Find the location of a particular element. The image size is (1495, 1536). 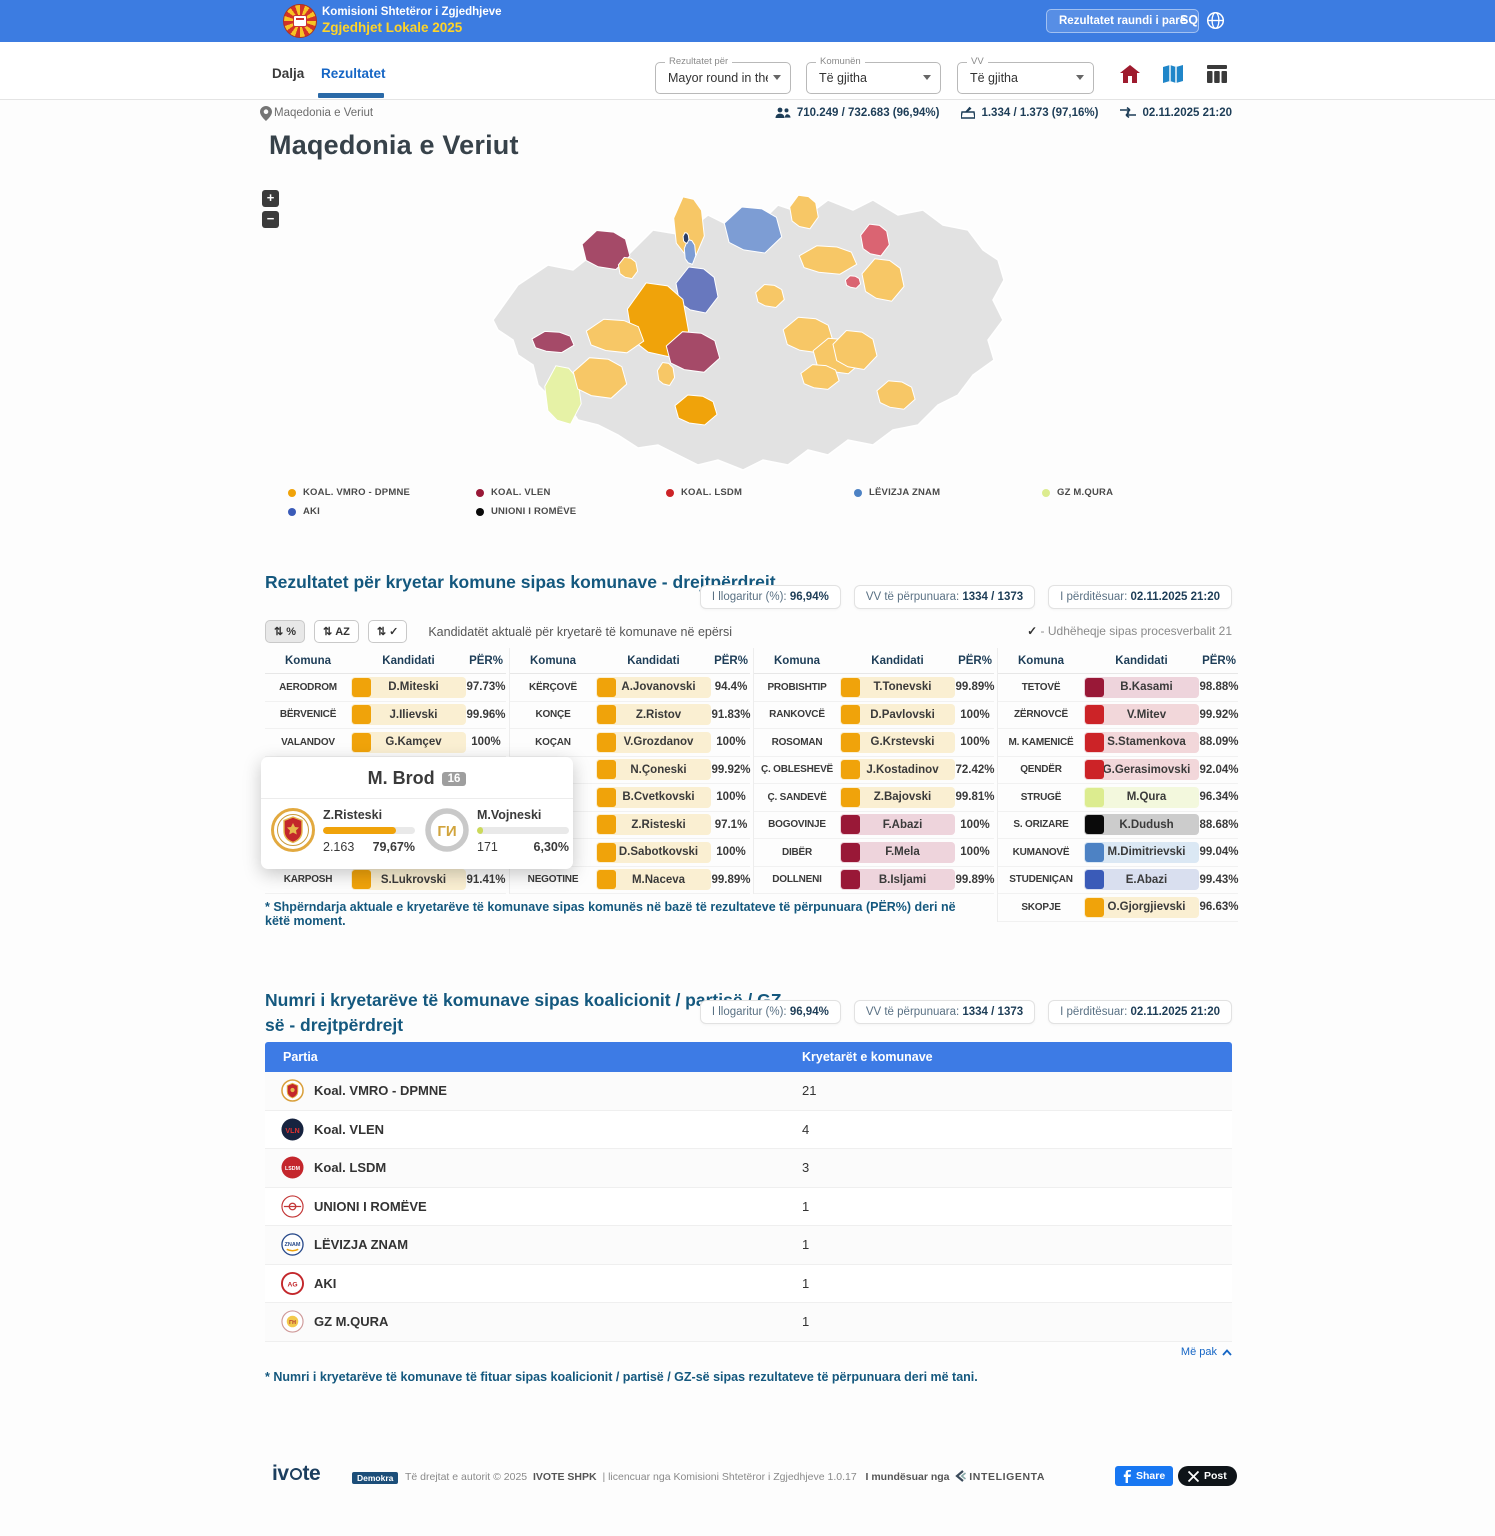

party-row: Koal. VMRO - DPMNE 21 is located at coordinates (748, 1091).